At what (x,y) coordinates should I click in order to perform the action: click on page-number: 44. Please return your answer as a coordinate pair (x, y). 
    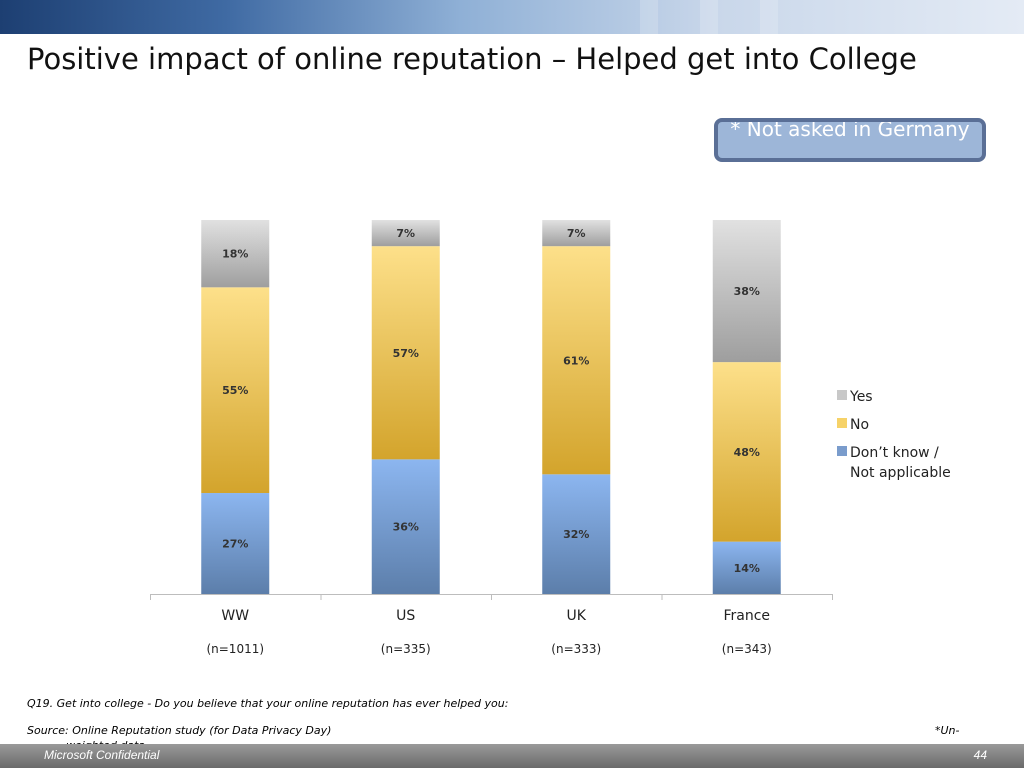
    Looking at the image, I should click on (980, 755).